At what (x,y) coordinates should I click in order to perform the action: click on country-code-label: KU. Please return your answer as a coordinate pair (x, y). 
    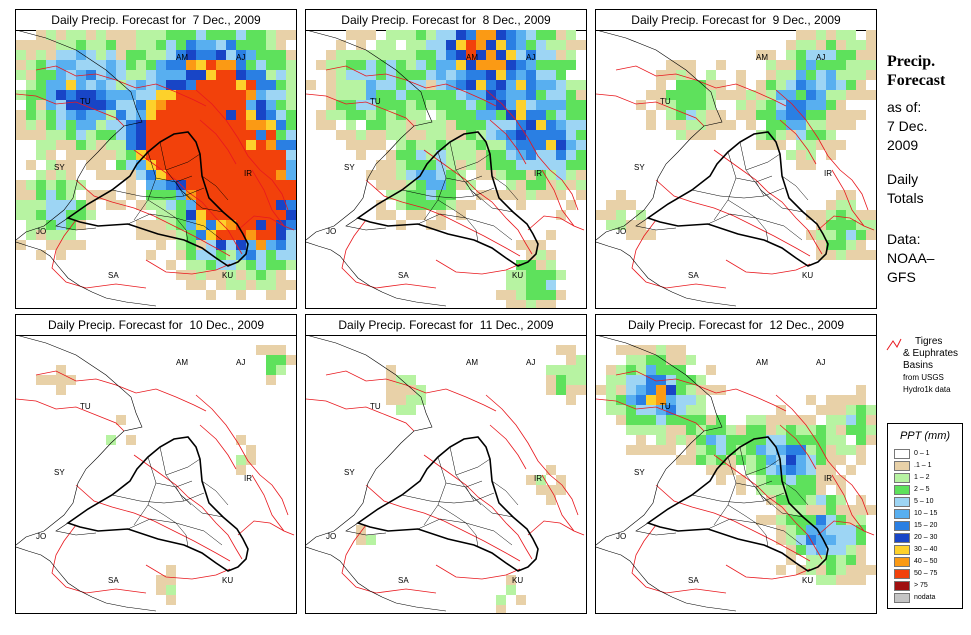
    Looking at the image, I should click on (227, 275).